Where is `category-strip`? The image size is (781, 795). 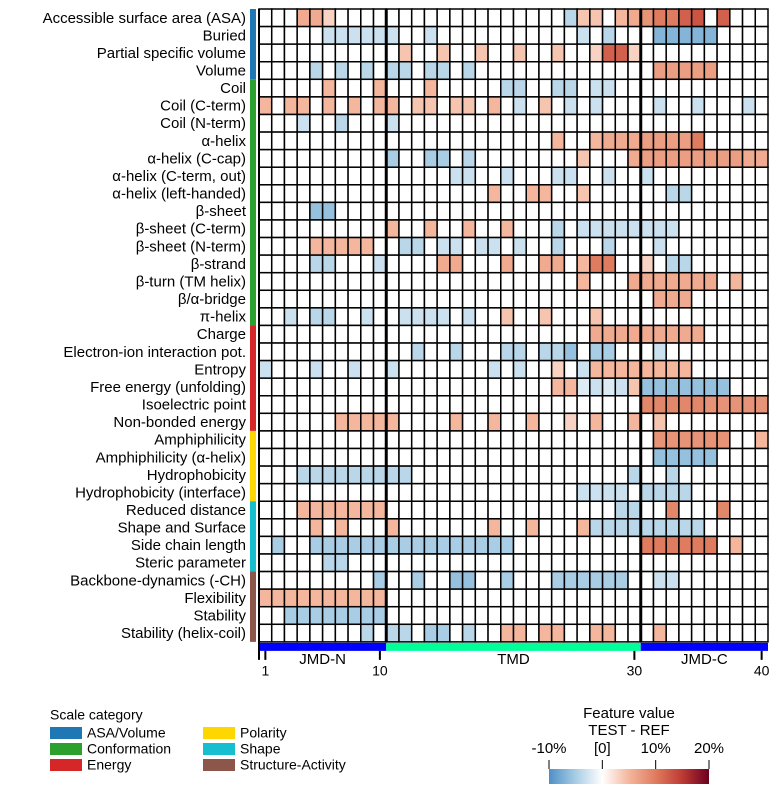 category-strip is located at coordinates (253, 202).